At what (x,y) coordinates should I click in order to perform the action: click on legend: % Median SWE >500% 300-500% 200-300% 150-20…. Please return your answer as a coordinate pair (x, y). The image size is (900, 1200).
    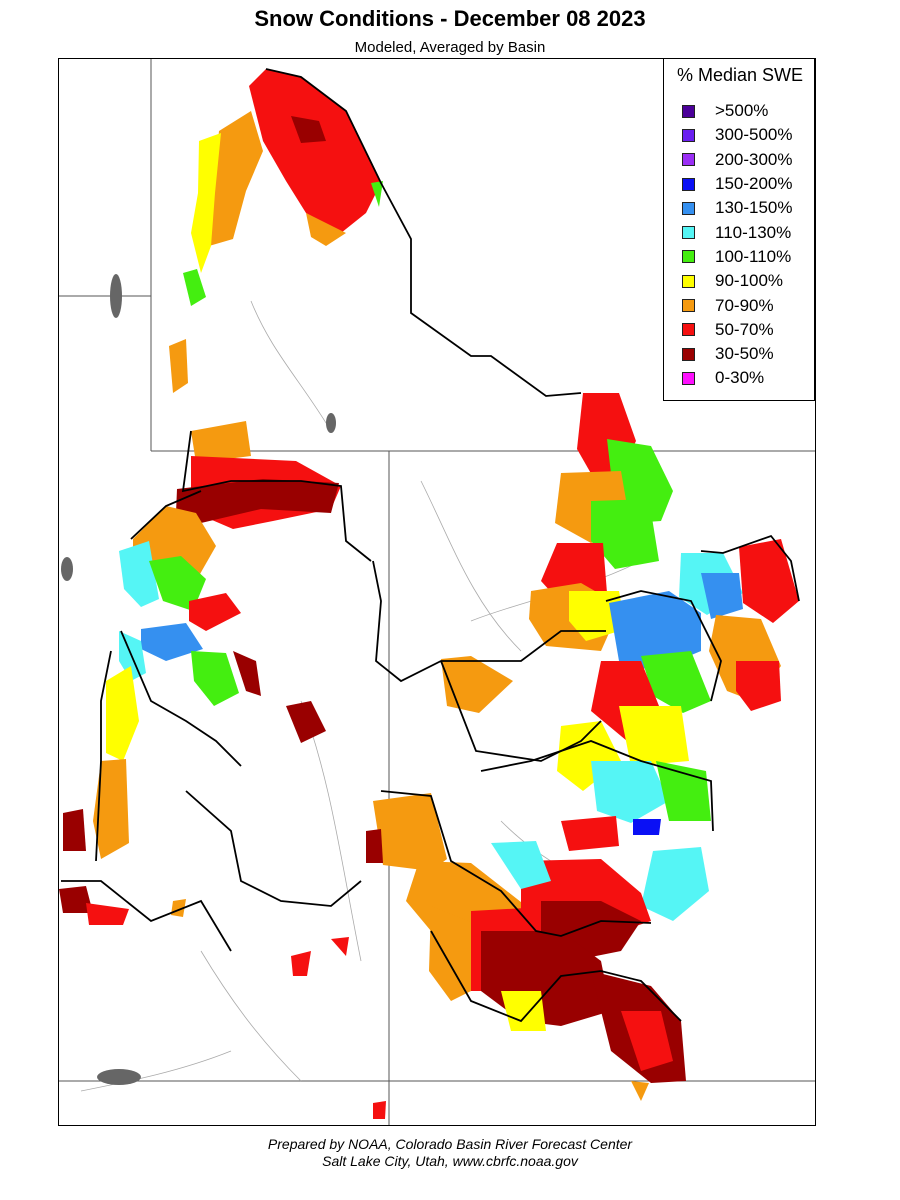
    Looking at the image, I should click on (739, 229).